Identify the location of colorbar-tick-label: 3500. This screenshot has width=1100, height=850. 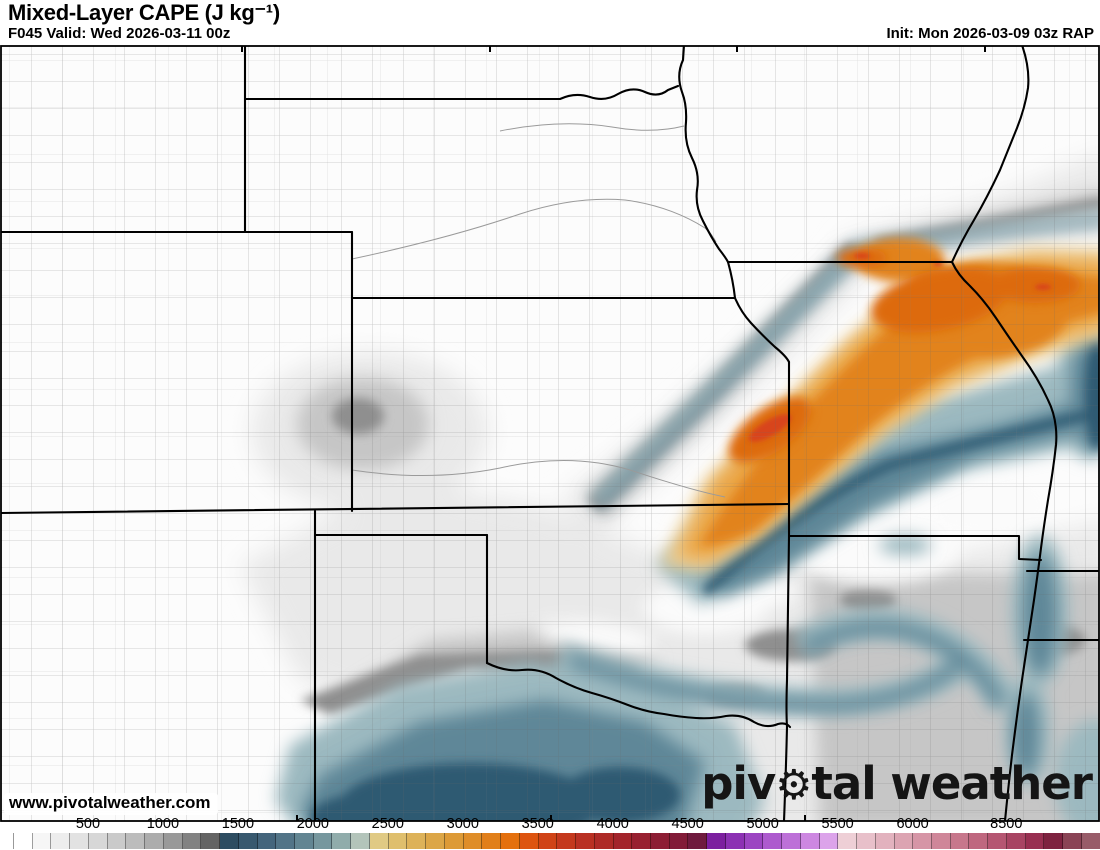
(537, 824).